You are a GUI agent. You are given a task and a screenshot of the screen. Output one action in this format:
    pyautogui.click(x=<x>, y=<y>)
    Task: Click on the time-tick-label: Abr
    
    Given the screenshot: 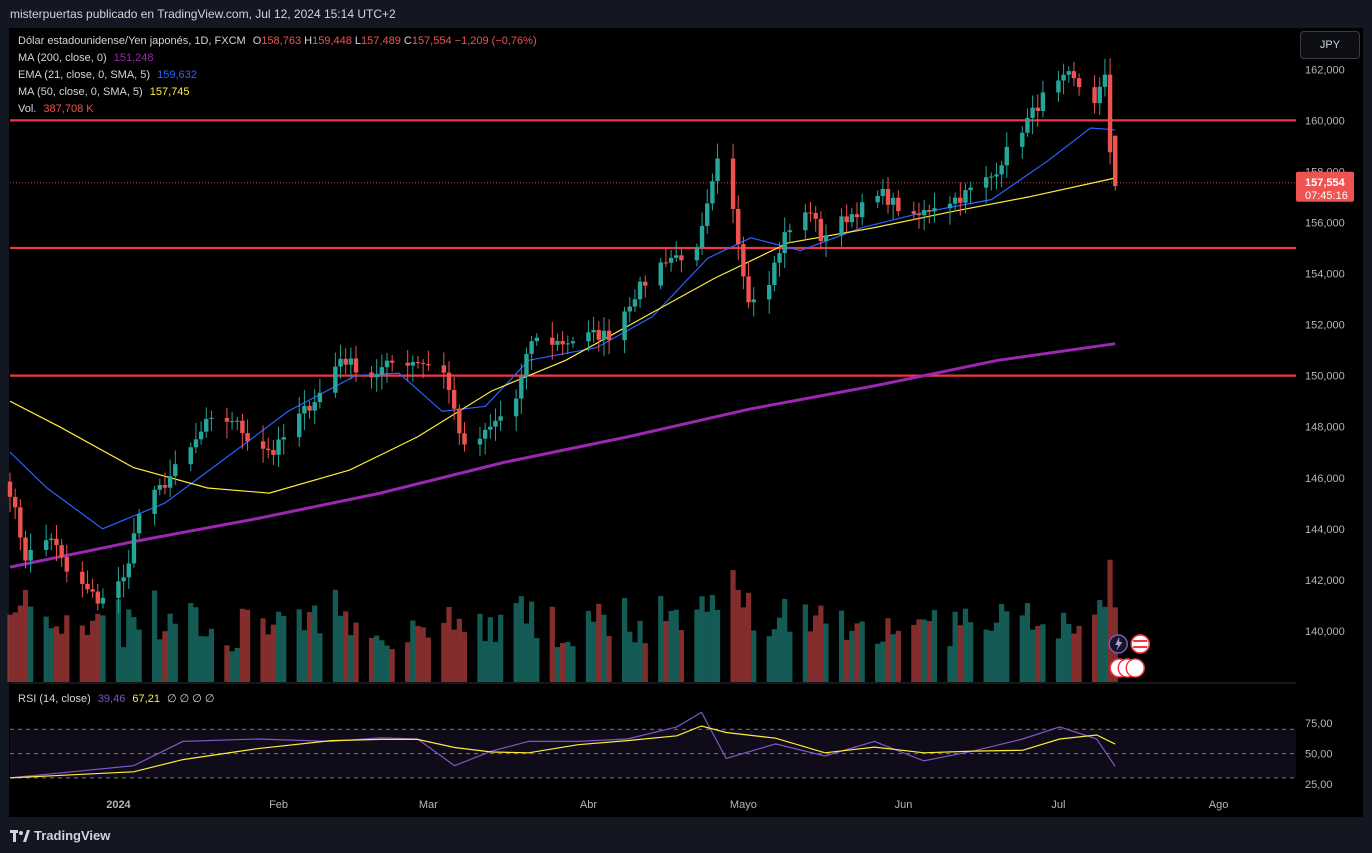 What is the action you would take?
    pyautogui.click(x=588, y=805)
    